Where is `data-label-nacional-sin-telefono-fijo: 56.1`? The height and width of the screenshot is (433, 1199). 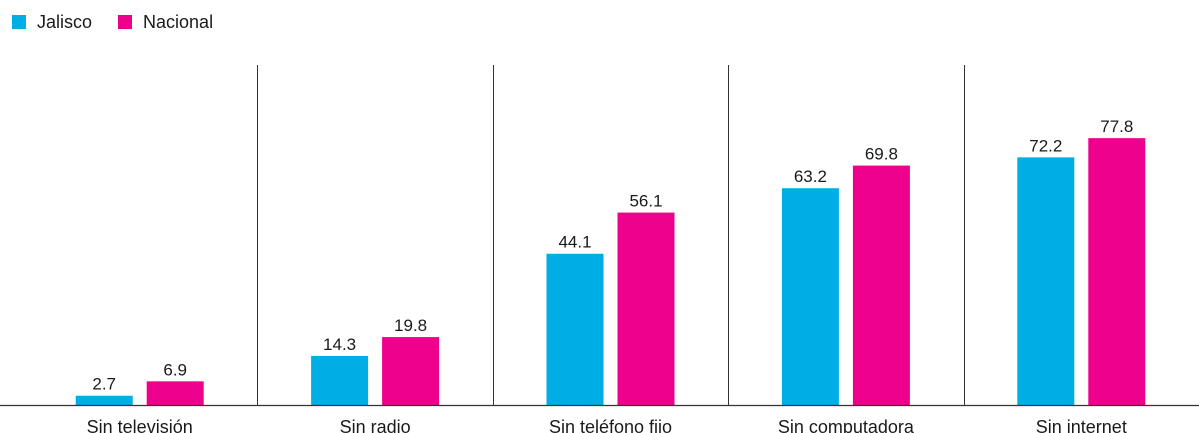 data-label-nacional-sin-telefono-fijo: 56.1 is located at coordinates (645, 201).